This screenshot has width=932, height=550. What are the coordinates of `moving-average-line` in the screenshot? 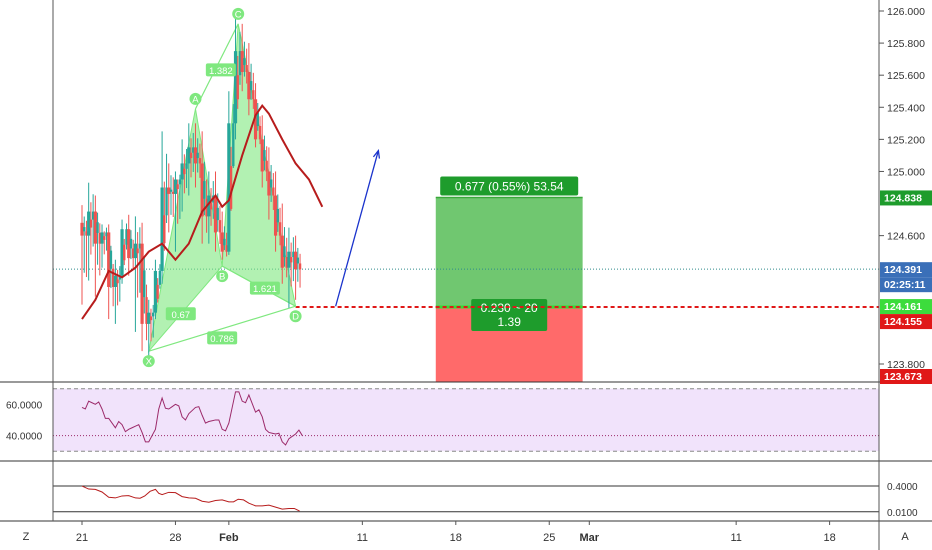 It's located at (202, 212).